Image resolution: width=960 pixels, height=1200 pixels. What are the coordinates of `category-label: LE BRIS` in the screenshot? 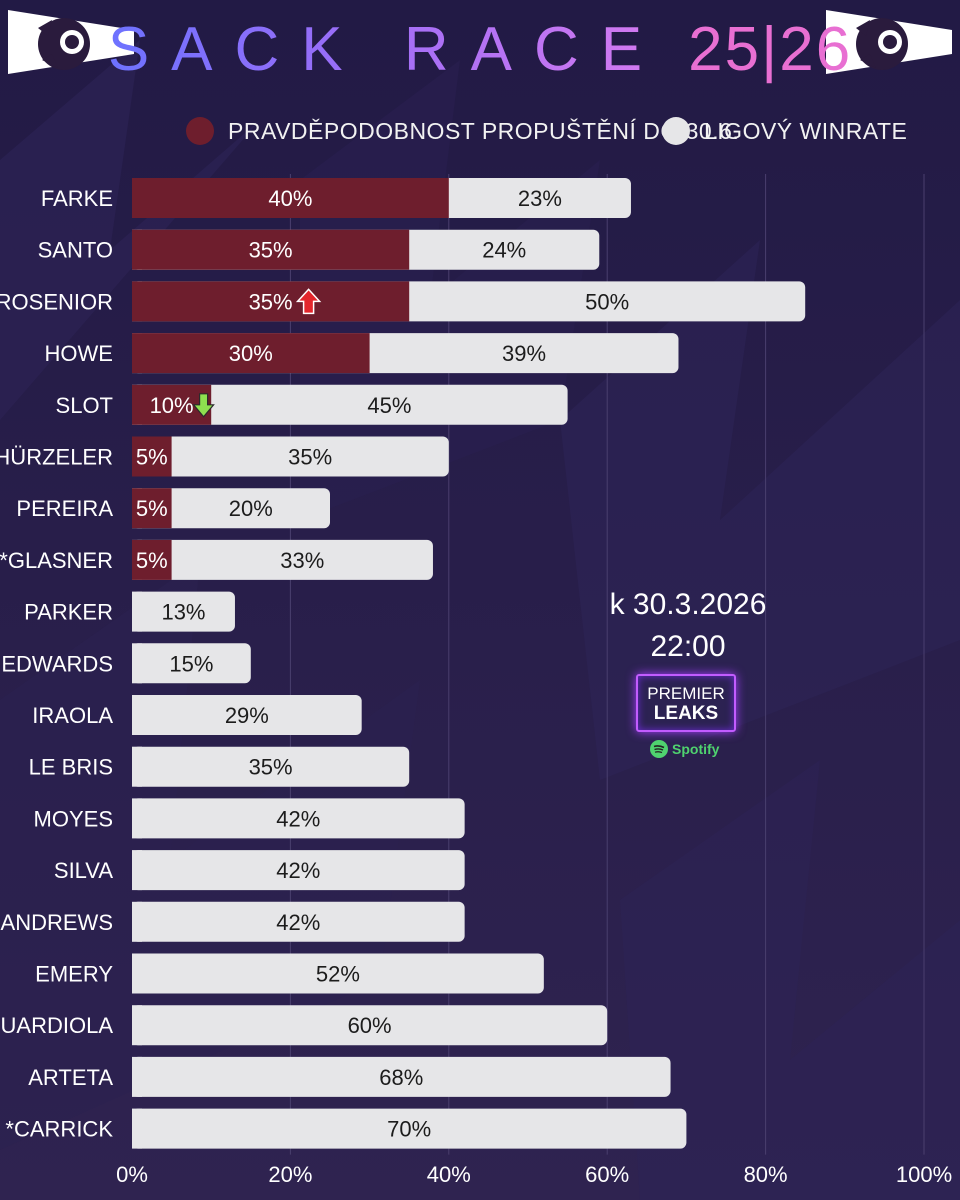 It's located at (71, 767).